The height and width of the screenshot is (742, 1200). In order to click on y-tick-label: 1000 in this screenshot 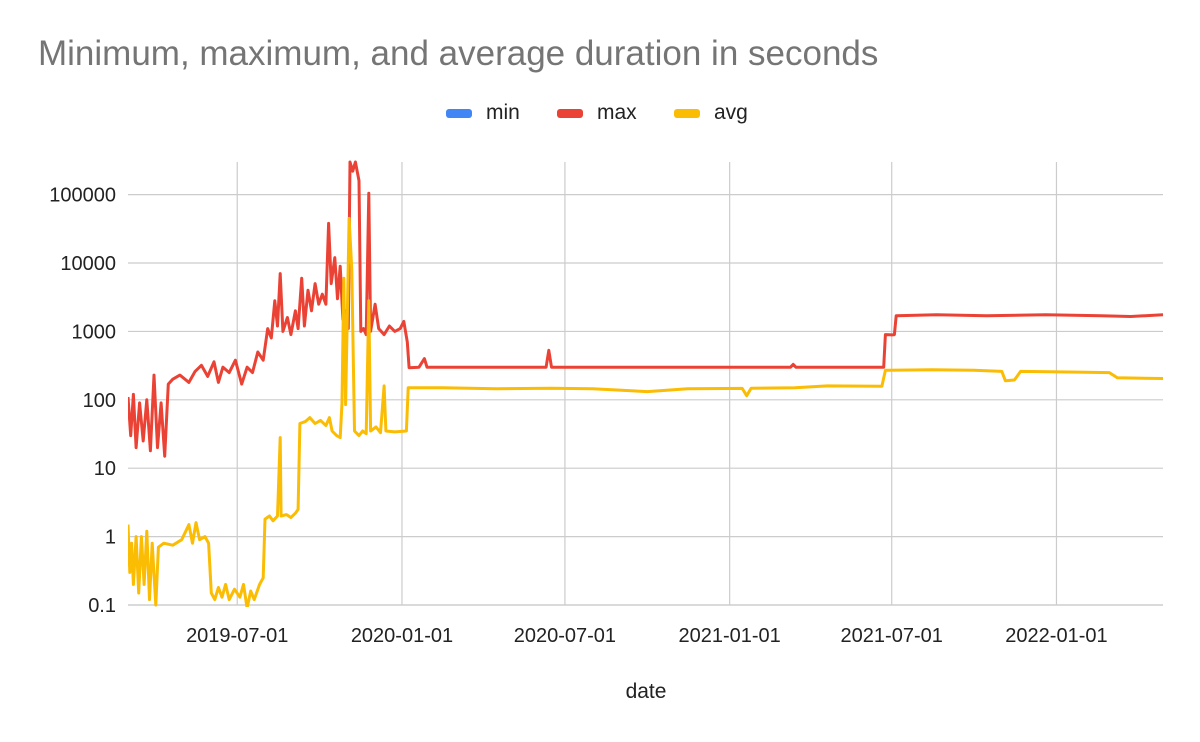, I will do `click(94, 332)`.